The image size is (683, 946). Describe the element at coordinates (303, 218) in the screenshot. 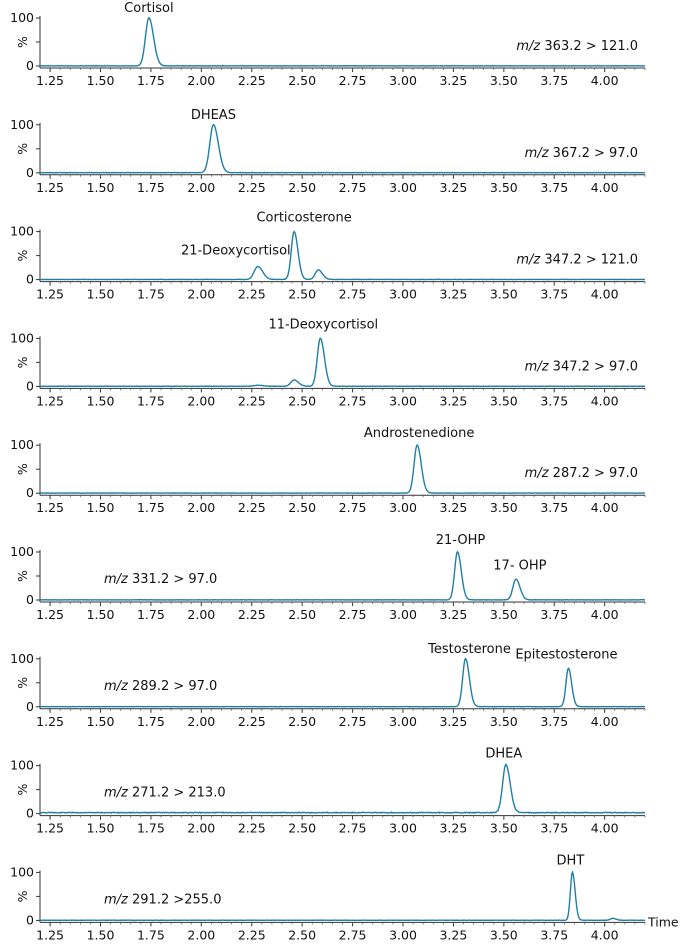

I see `peak-label: Corticosterone` at that location.